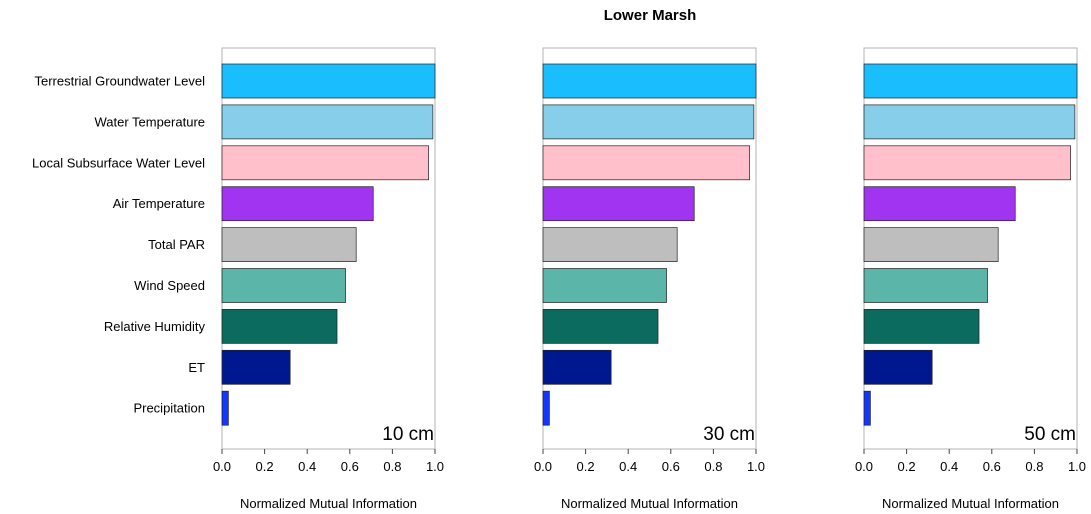 The image size is (1091, 514). Describe the element at coordinates (176, 244) in the screenshot. I see `category-label: Total PAR` at that location.